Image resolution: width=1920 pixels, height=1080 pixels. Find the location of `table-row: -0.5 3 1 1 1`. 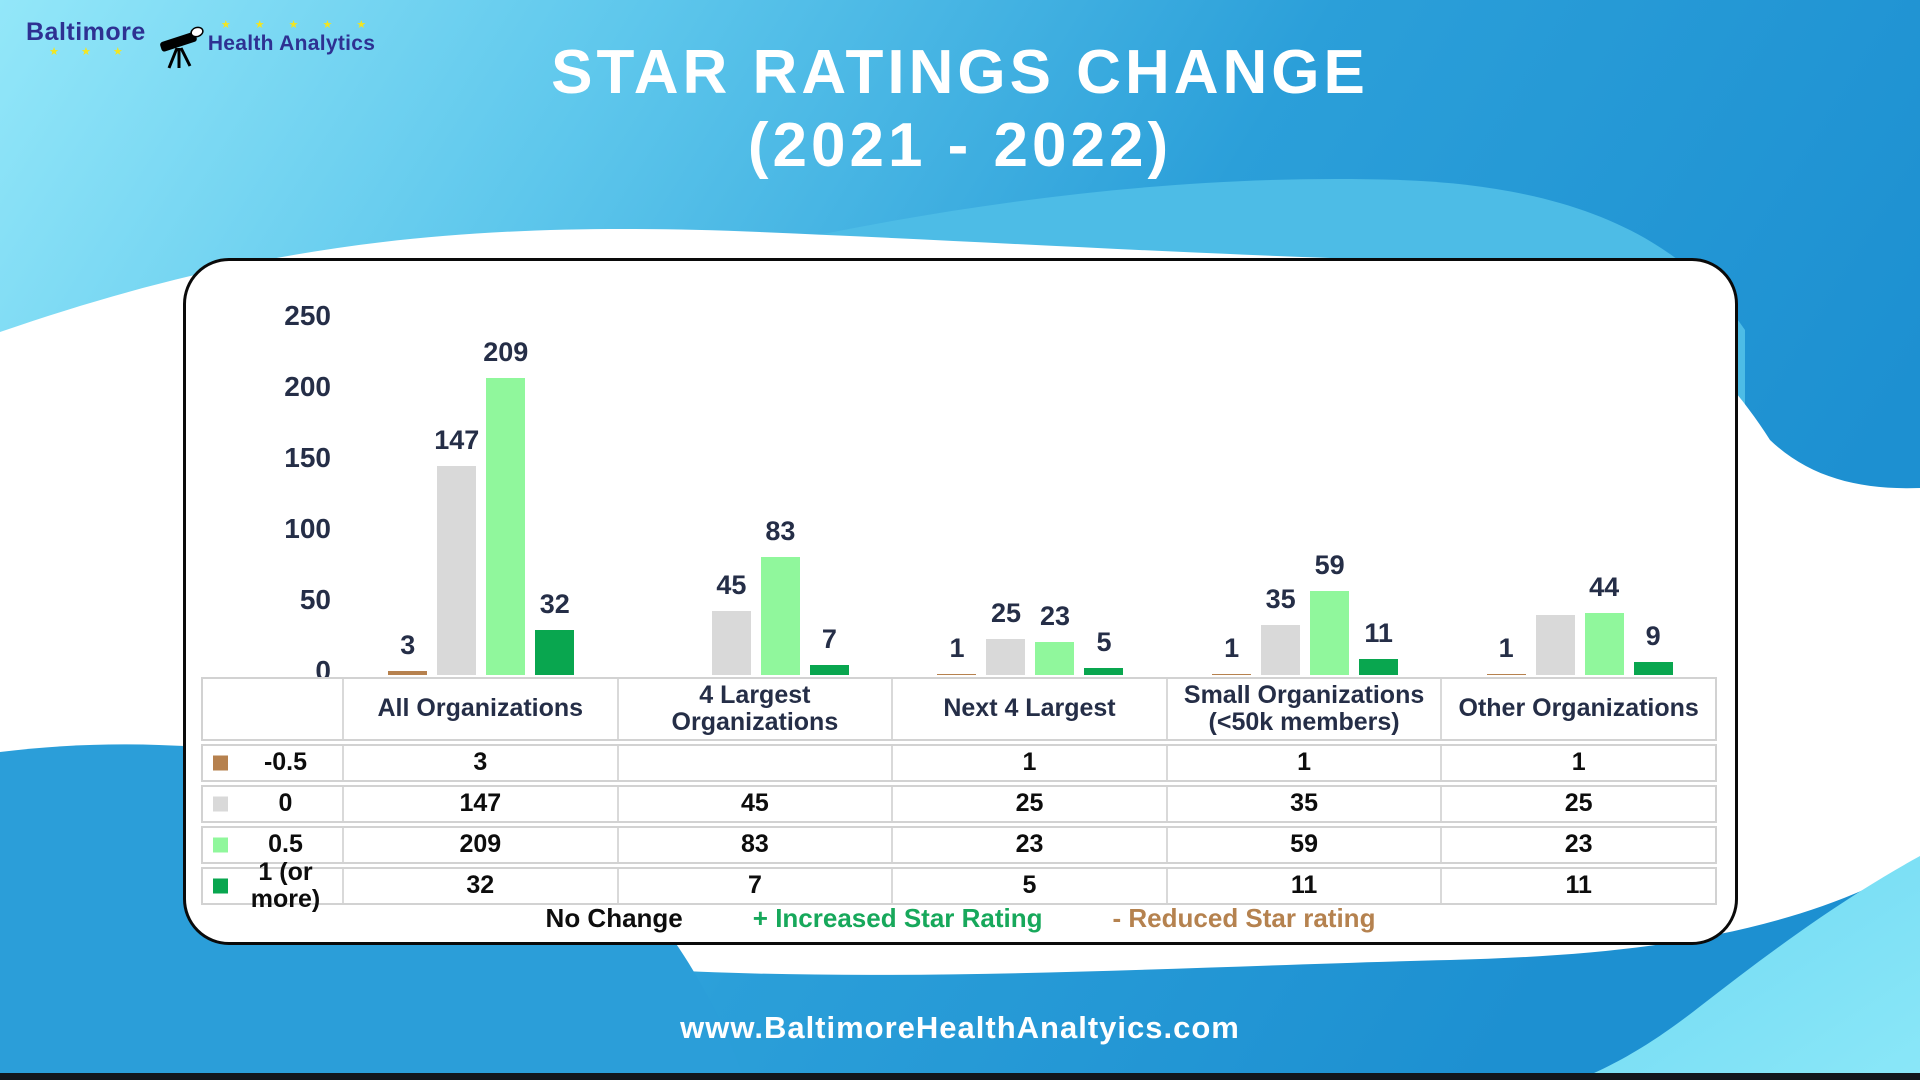

table-row: -0.5 3 1 1 1 is located at coordinates (959, 763).